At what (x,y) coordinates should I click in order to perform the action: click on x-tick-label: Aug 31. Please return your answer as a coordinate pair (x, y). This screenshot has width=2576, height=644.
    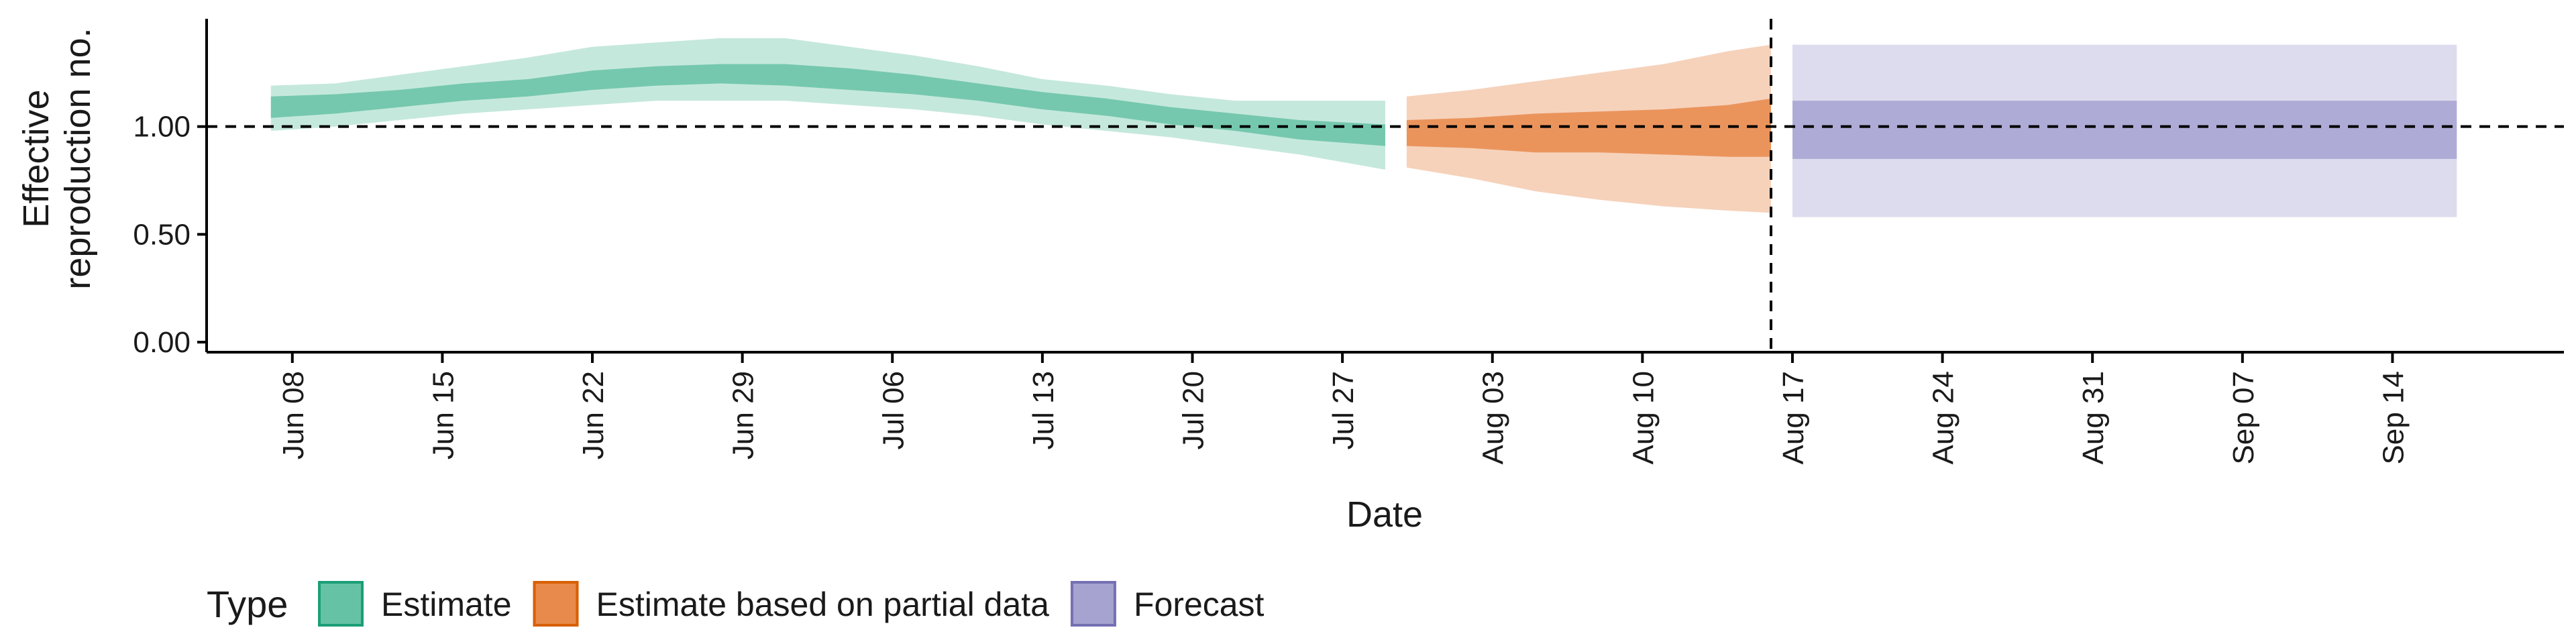
    Looking at the image, I should click on (2093, 417).